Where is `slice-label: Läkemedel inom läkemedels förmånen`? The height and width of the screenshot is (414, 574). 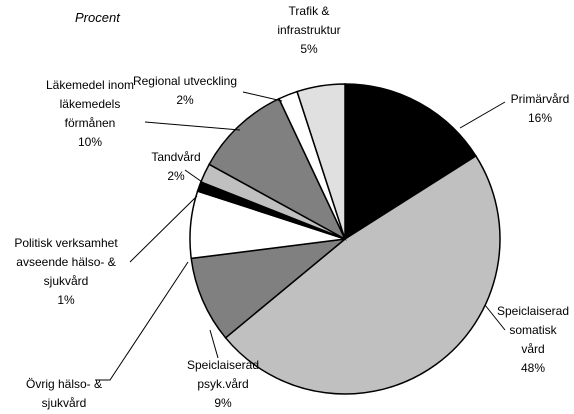 slice-label: Läkemedel inom läkemedels förmånen is located at coordinates (90, 104).